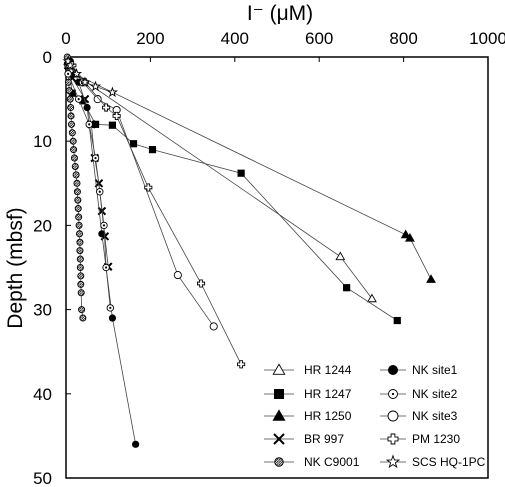 Image resolution: width=505 pixels, height=487 pixels. What do you see at coordinates (280, 13) in the screenshot?
I see `x-axis-title: I⁻ (μM)` at bounding box center [280, 13].